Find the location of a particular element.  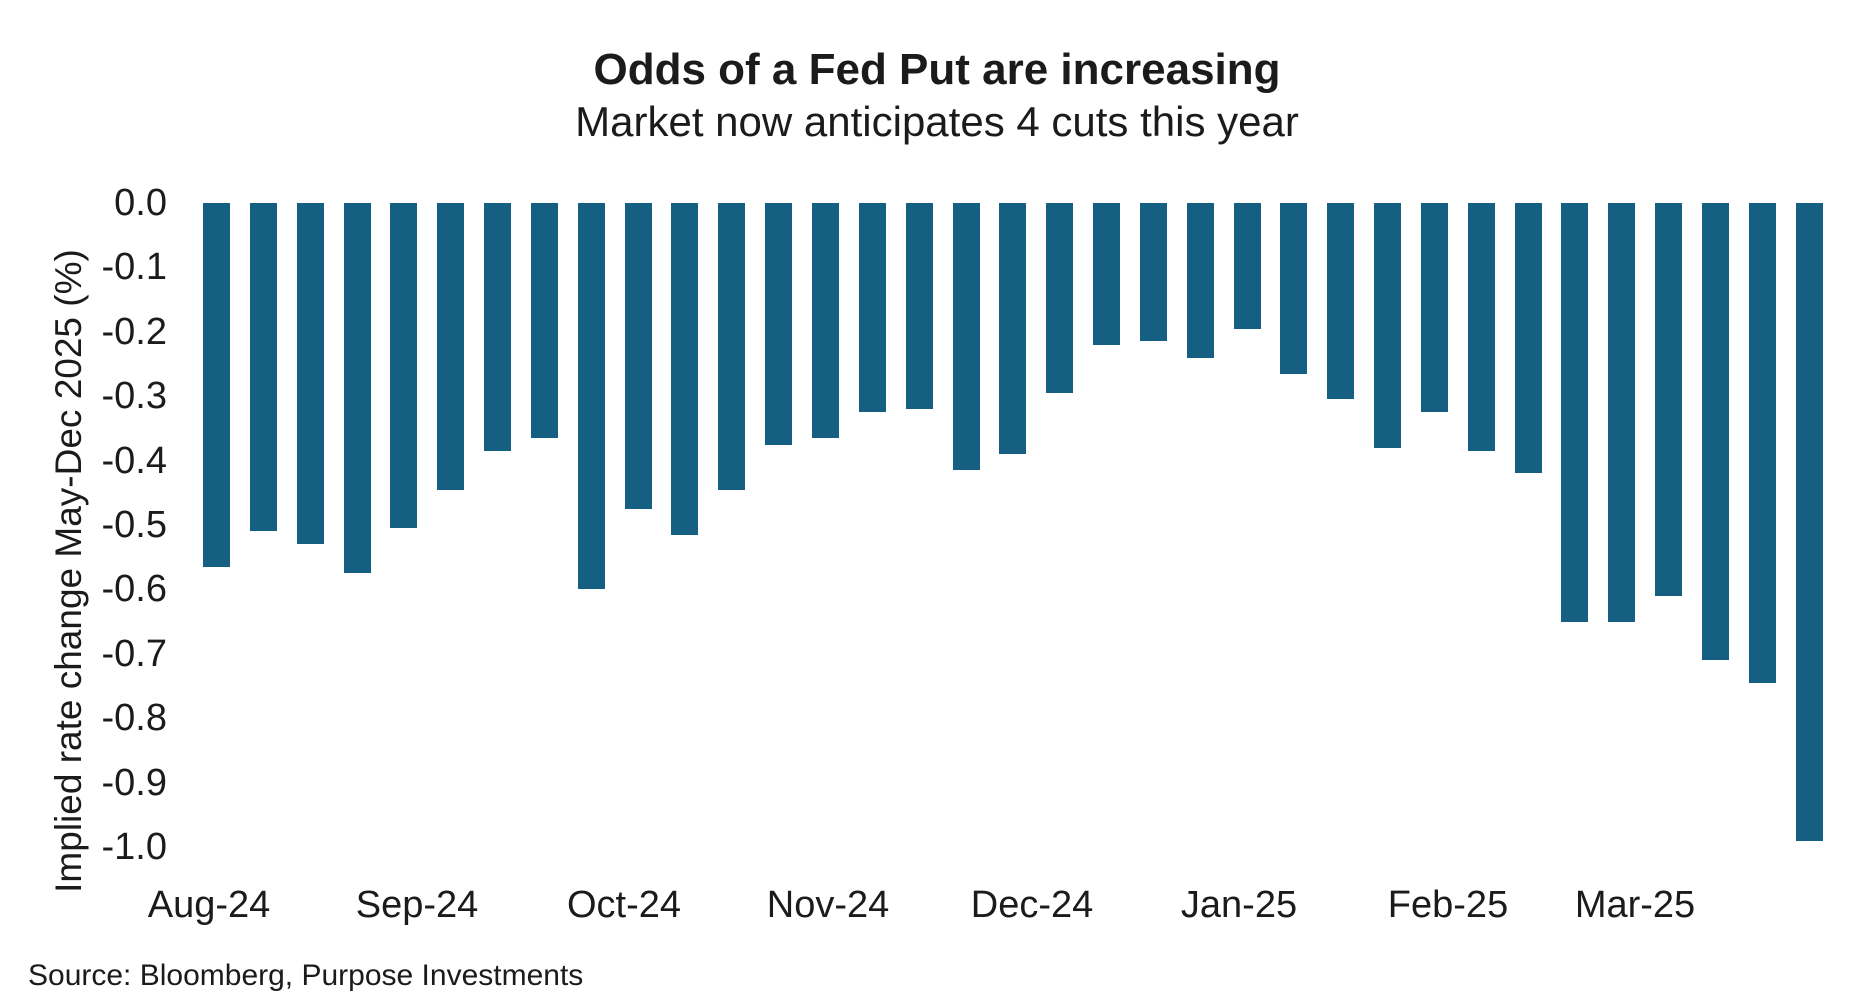

y-tick-label: -0.4 is located at coordinates (134, 460).